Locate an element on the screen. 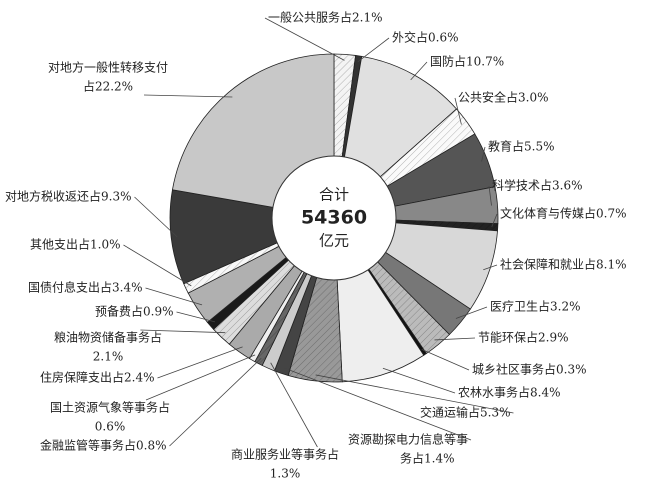  slice-label: 文化体育与传媒占0.7% is located at coordinates (563, 213).